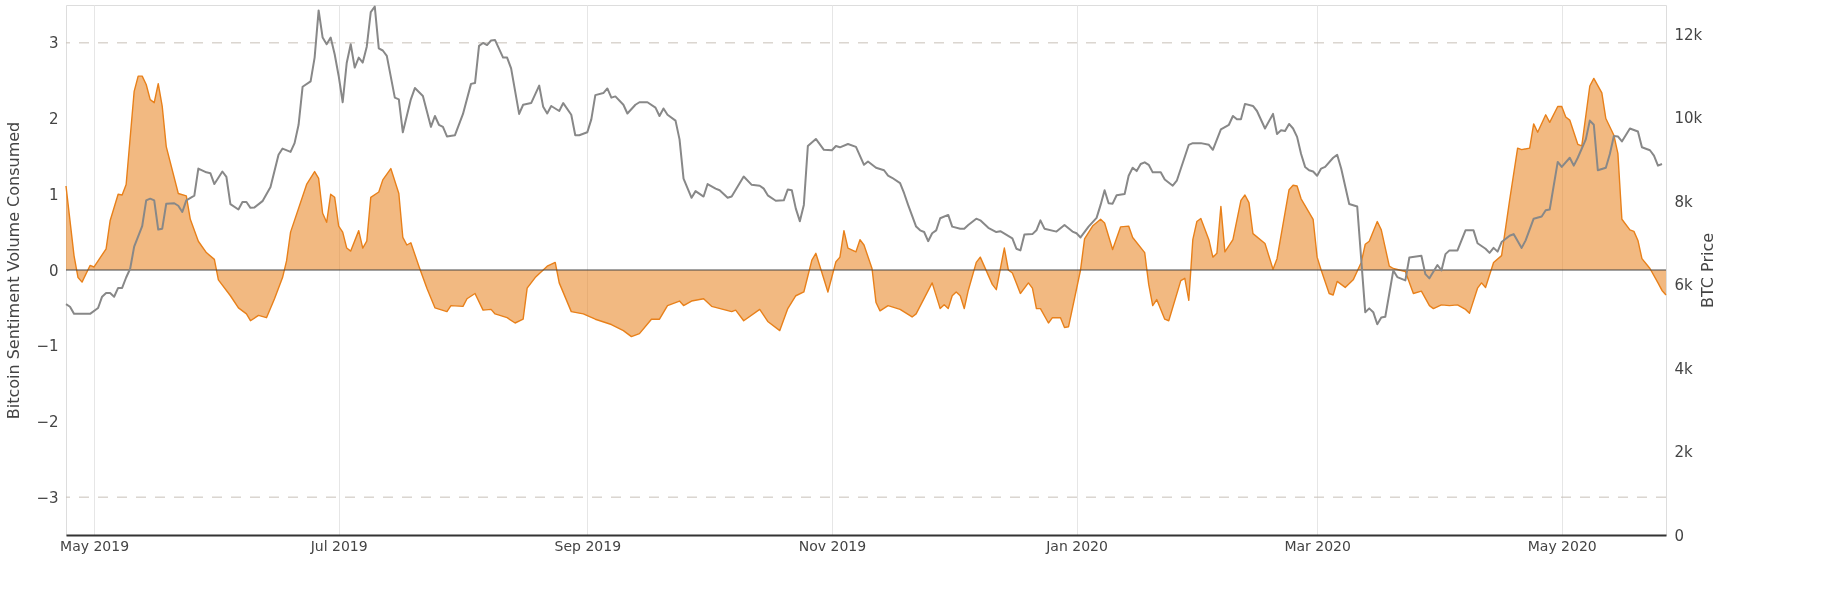  I want to click on x-tick-label: Jul 2019, so click(338, 545).